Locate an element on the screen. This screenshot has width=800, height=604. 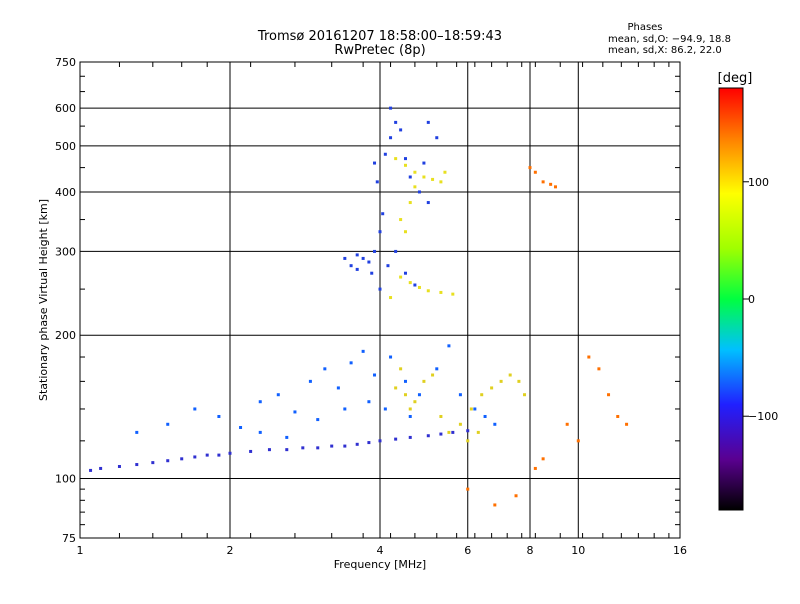
colorbar-tick-label: 0 is located at coordinates (751, 299).